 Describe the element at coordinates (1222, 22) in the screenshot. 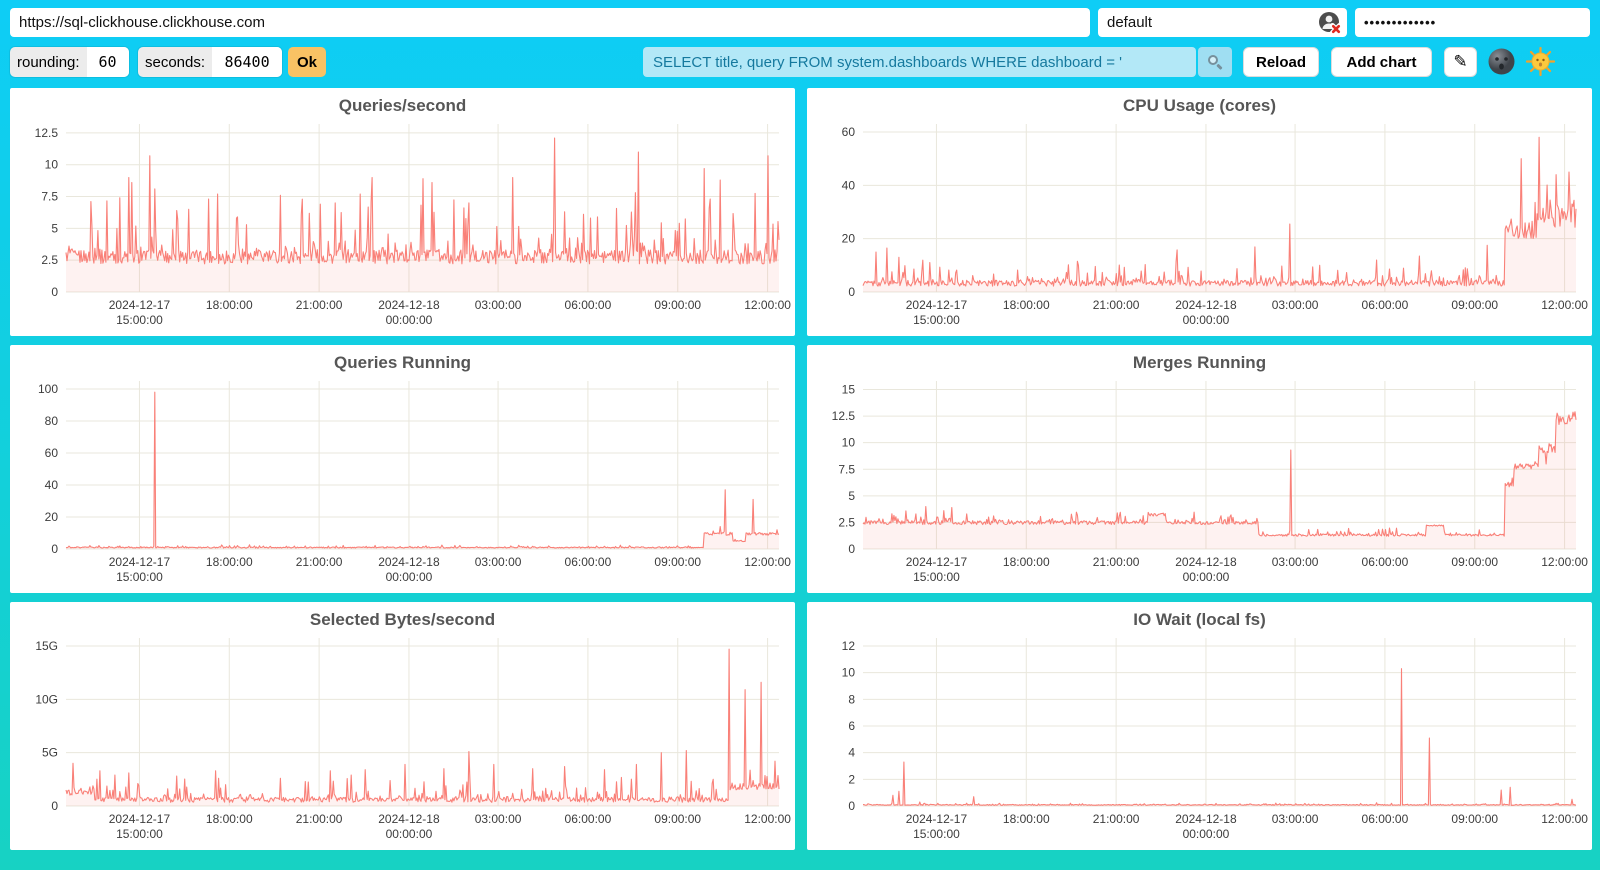

I see `user-input` at that location.